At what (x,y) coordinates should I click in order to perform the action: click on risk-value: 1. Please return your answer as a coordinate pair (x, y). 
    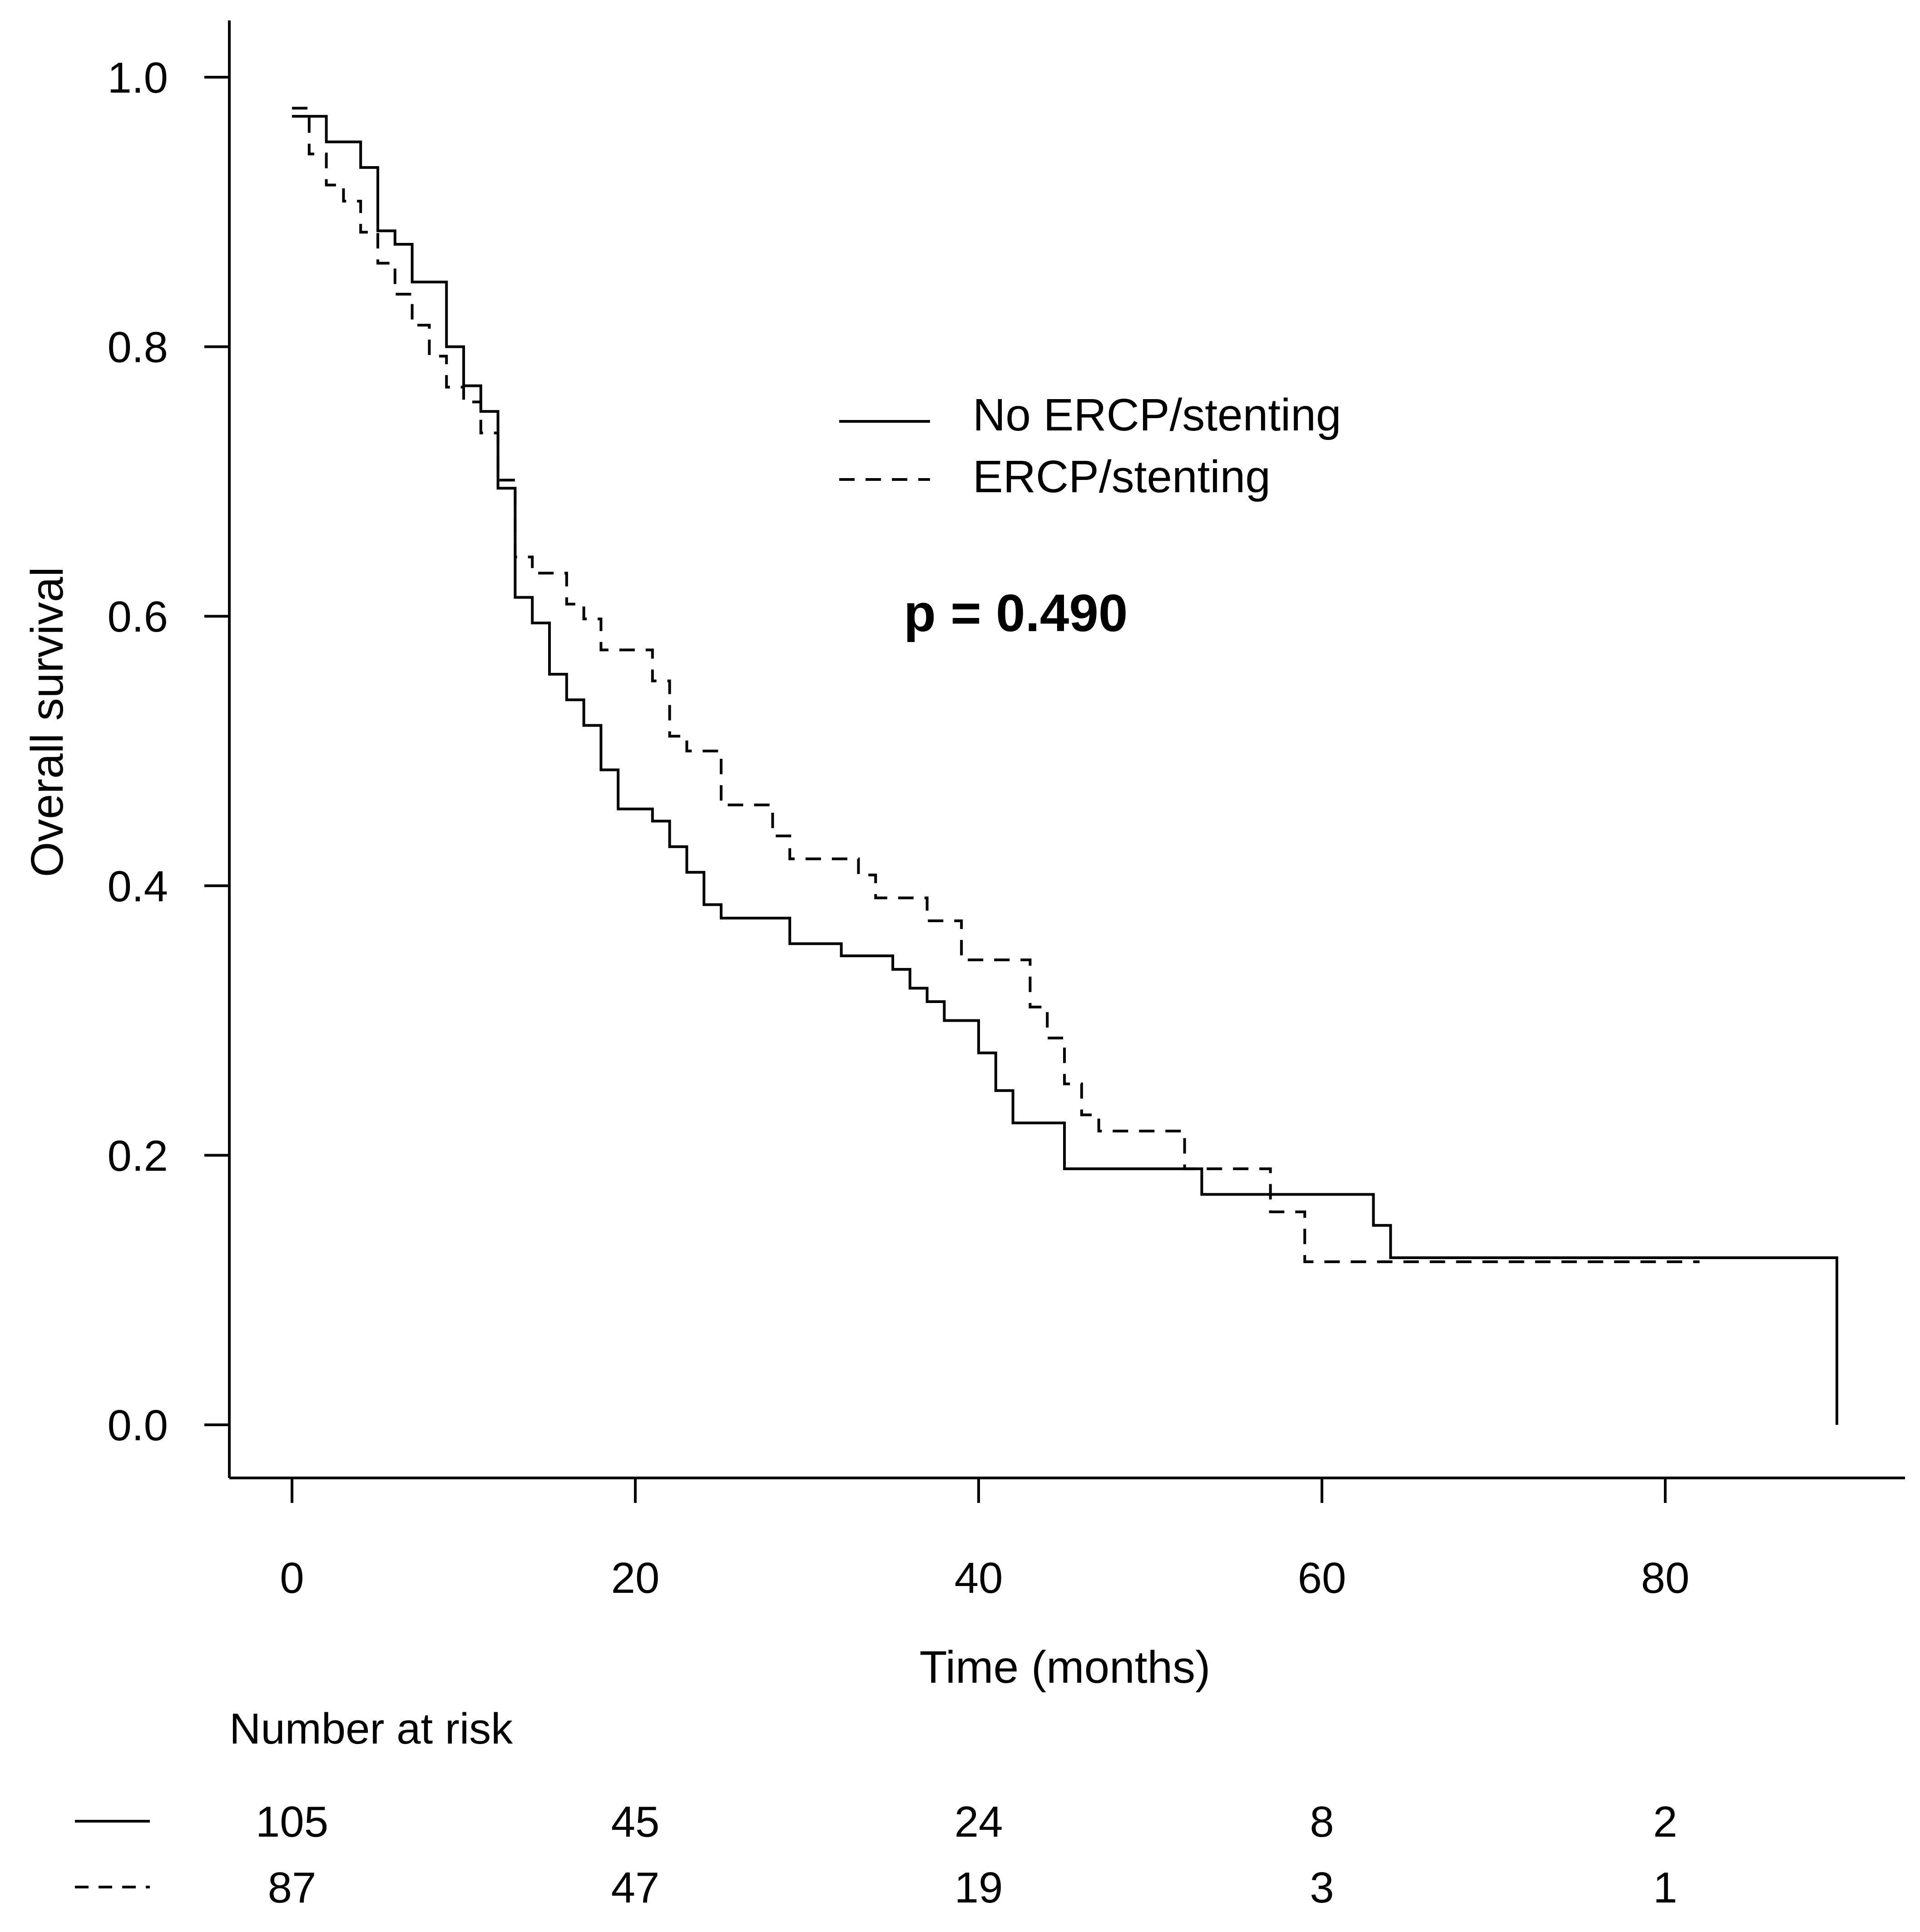
    Looking at the image, I should click on (1665, 1888).